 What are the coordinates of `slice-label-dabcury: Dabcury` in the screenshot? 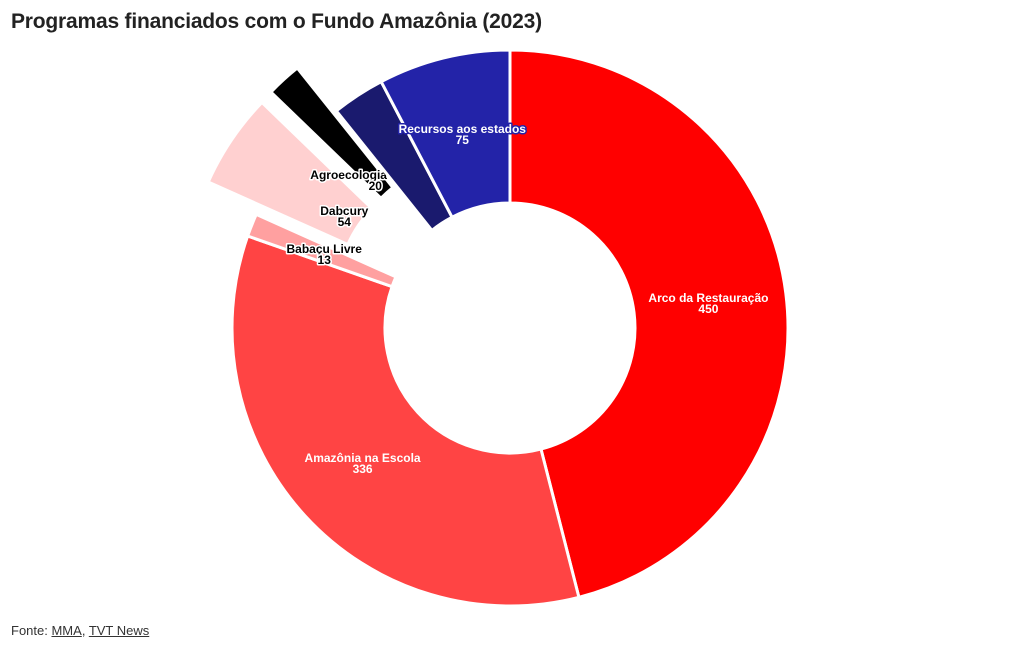 It's located at (344, 211).